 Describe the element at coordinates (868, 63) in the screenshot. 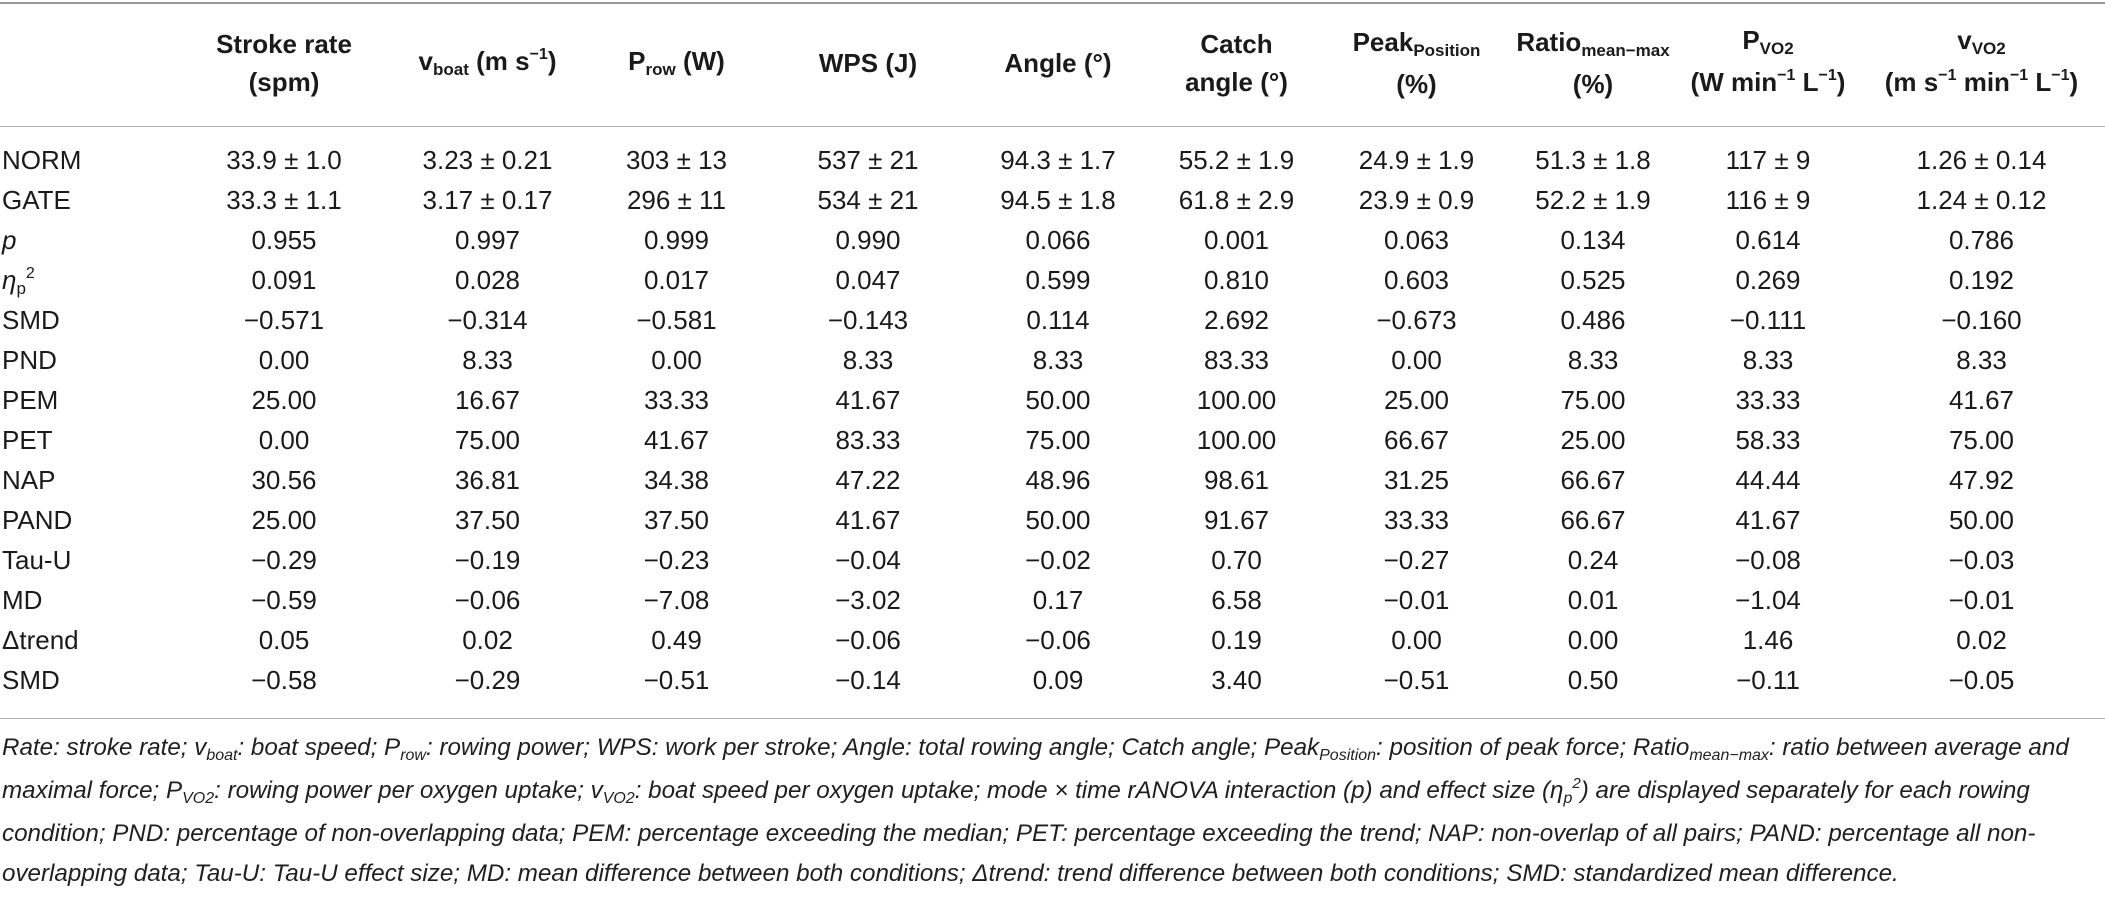

I see `header-wps: WPS (J)` at that location.